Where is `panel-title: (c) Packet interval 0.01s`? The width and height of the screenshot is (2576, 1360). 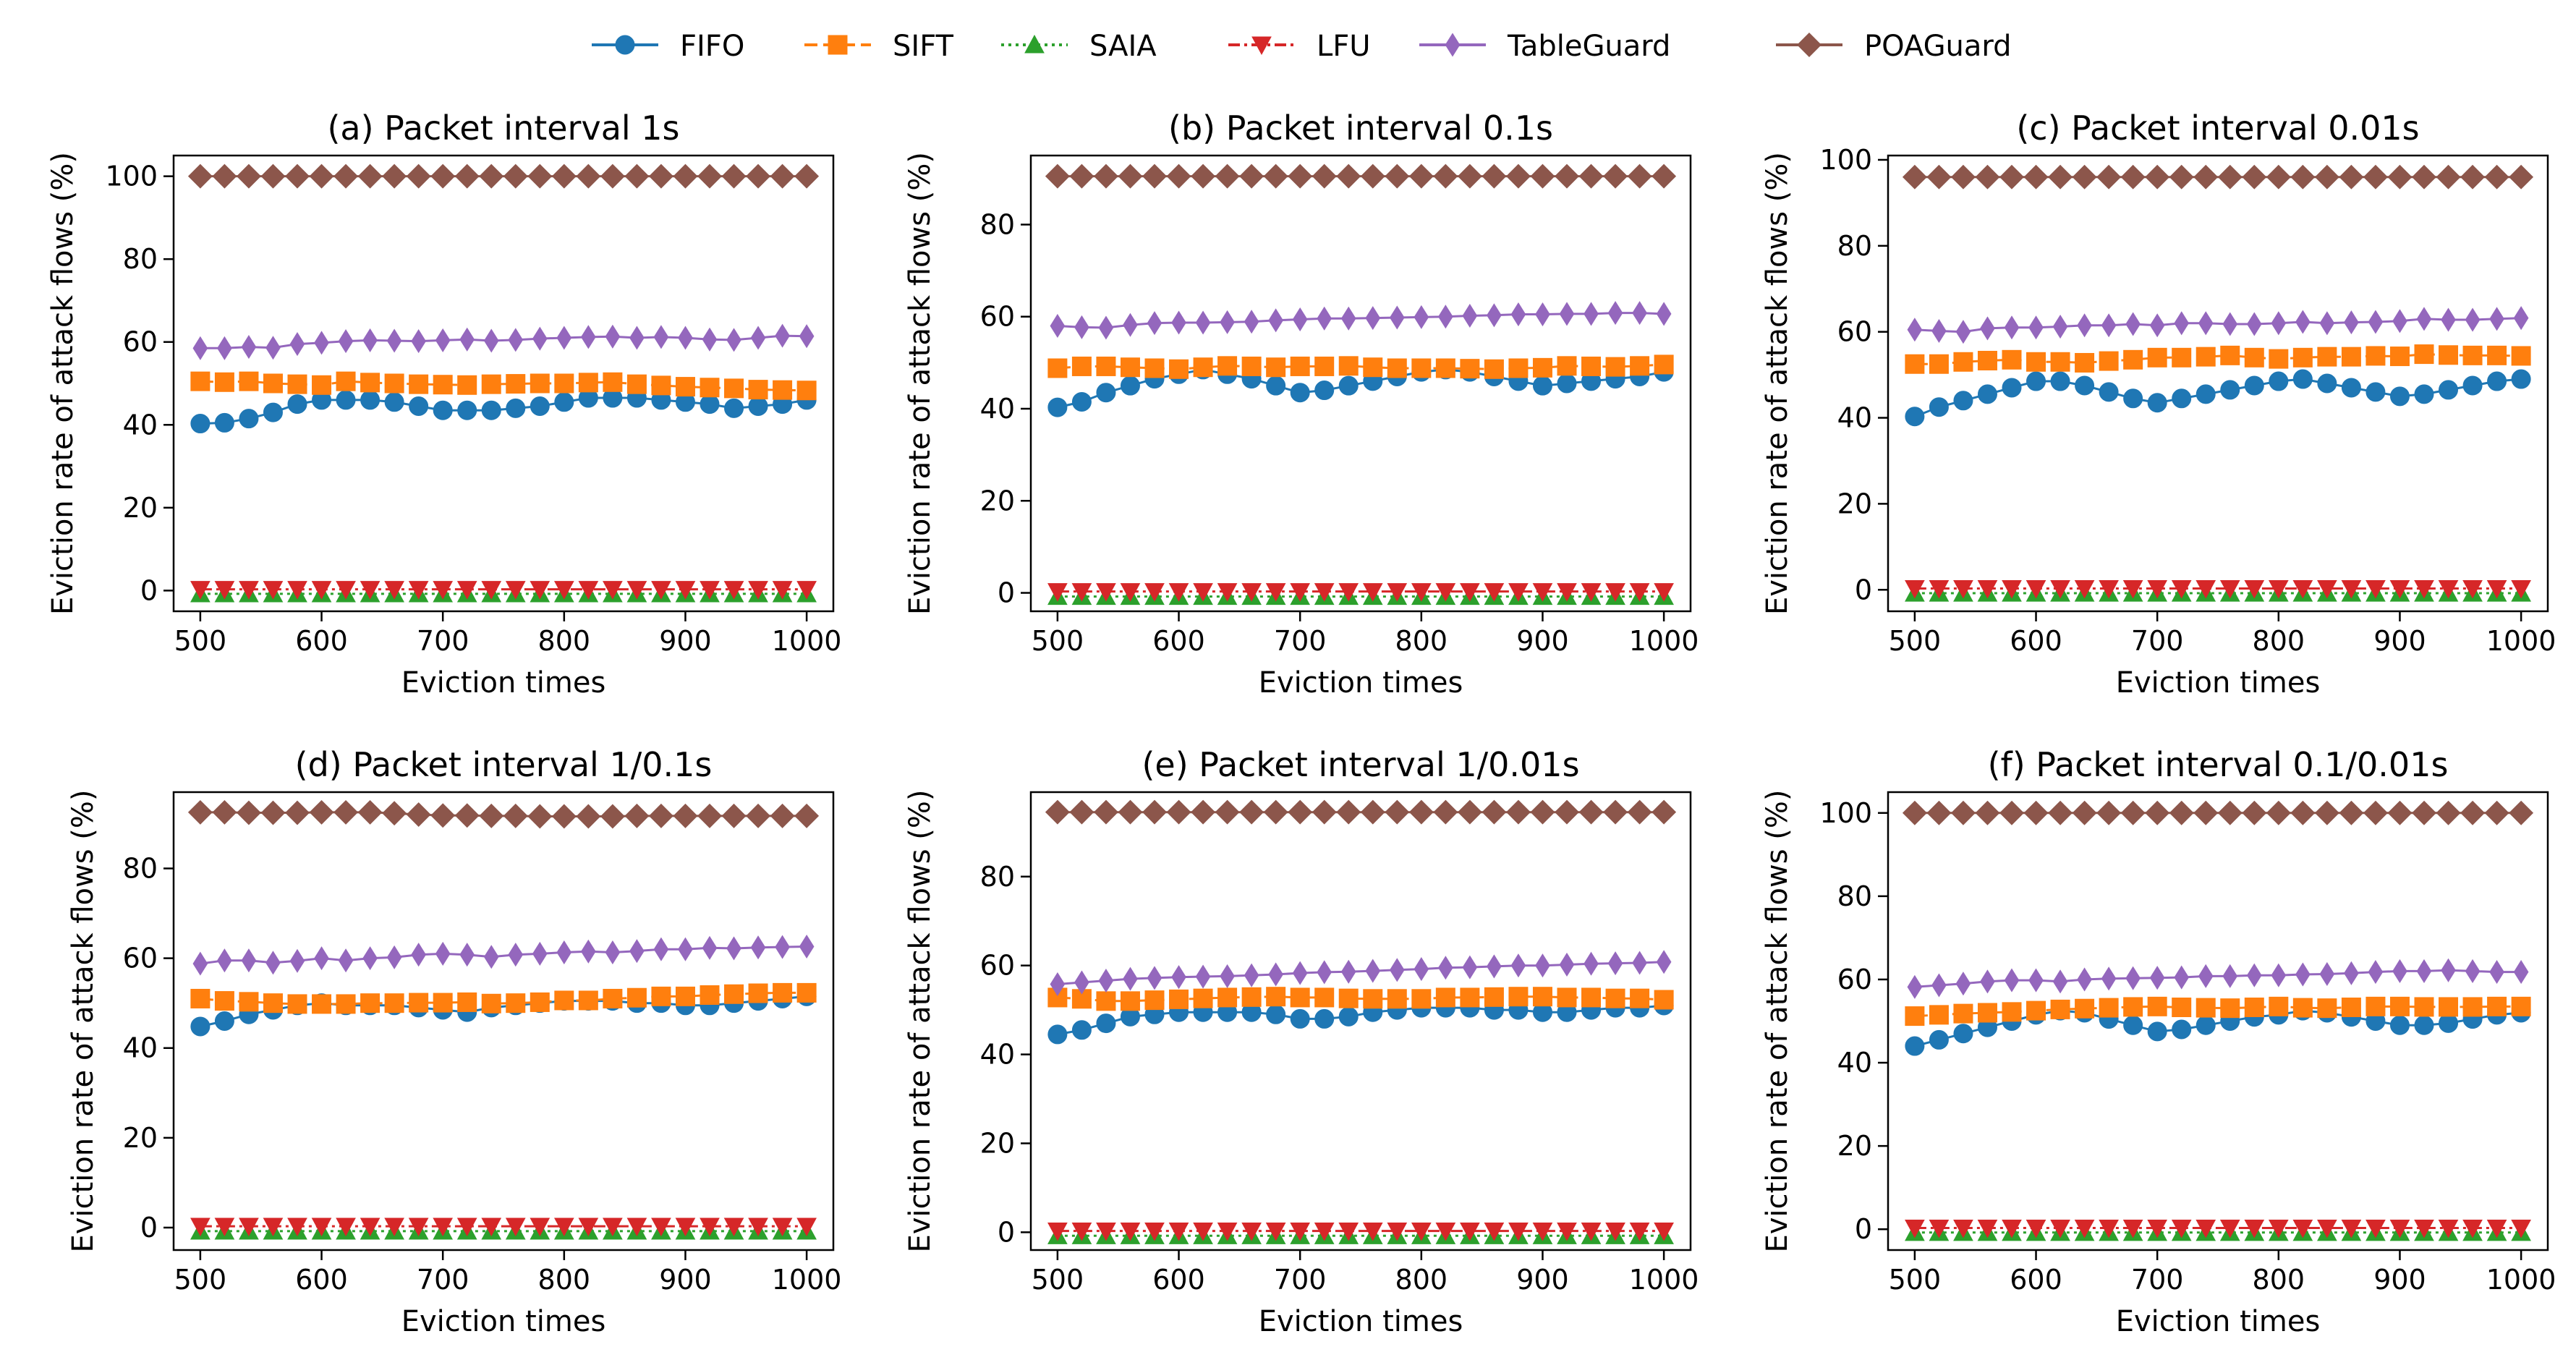
panel-title: (c) Packet interval 0.01s is located at coordinates (2217, 128).